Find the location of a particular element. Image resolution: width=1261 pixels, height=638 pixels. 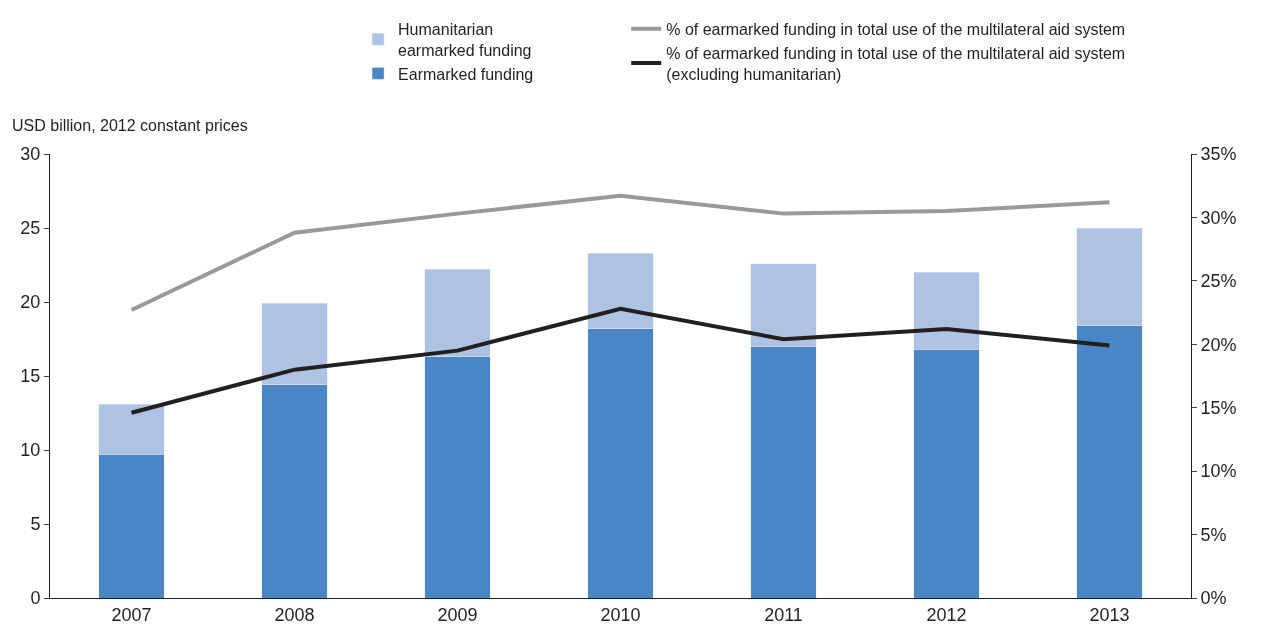

y2-tick-label: 35% is located at coordinates (1218, 154).